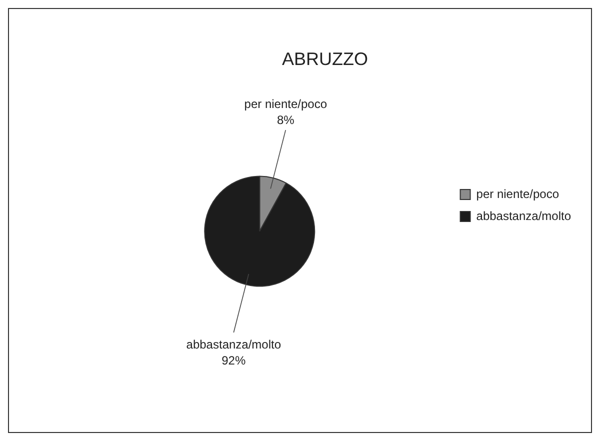 The image size is (600, 441). What do you see at coordinates (286, 104) in the screenshot?
I see `slice-label: per niente/poco` at bounding box center [286, 104].